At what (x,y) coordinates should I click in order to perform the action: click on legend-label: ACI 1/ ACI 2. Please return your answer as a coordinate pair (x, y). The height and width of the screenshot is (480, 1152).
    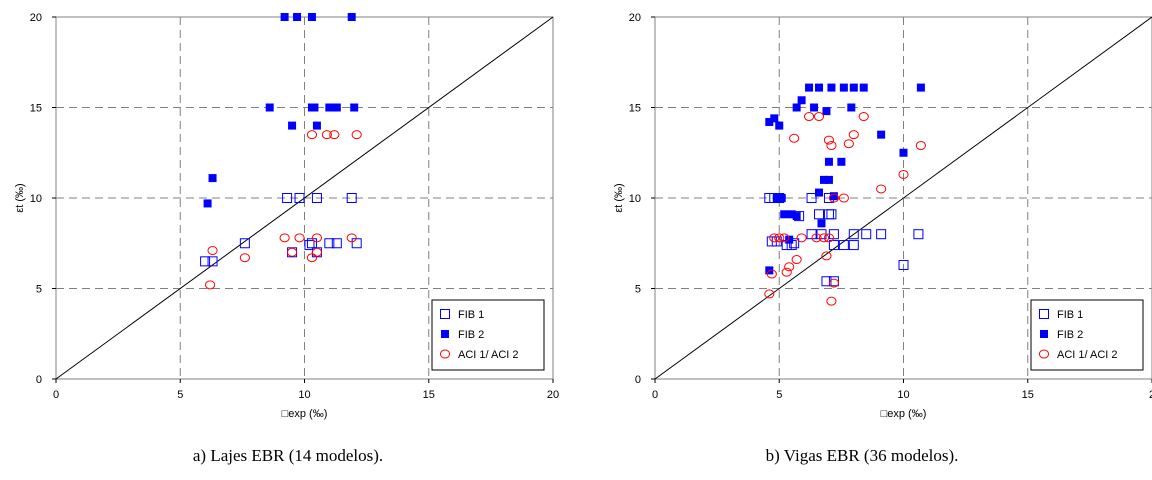
    Looking at the image, I should click on (488, 355).